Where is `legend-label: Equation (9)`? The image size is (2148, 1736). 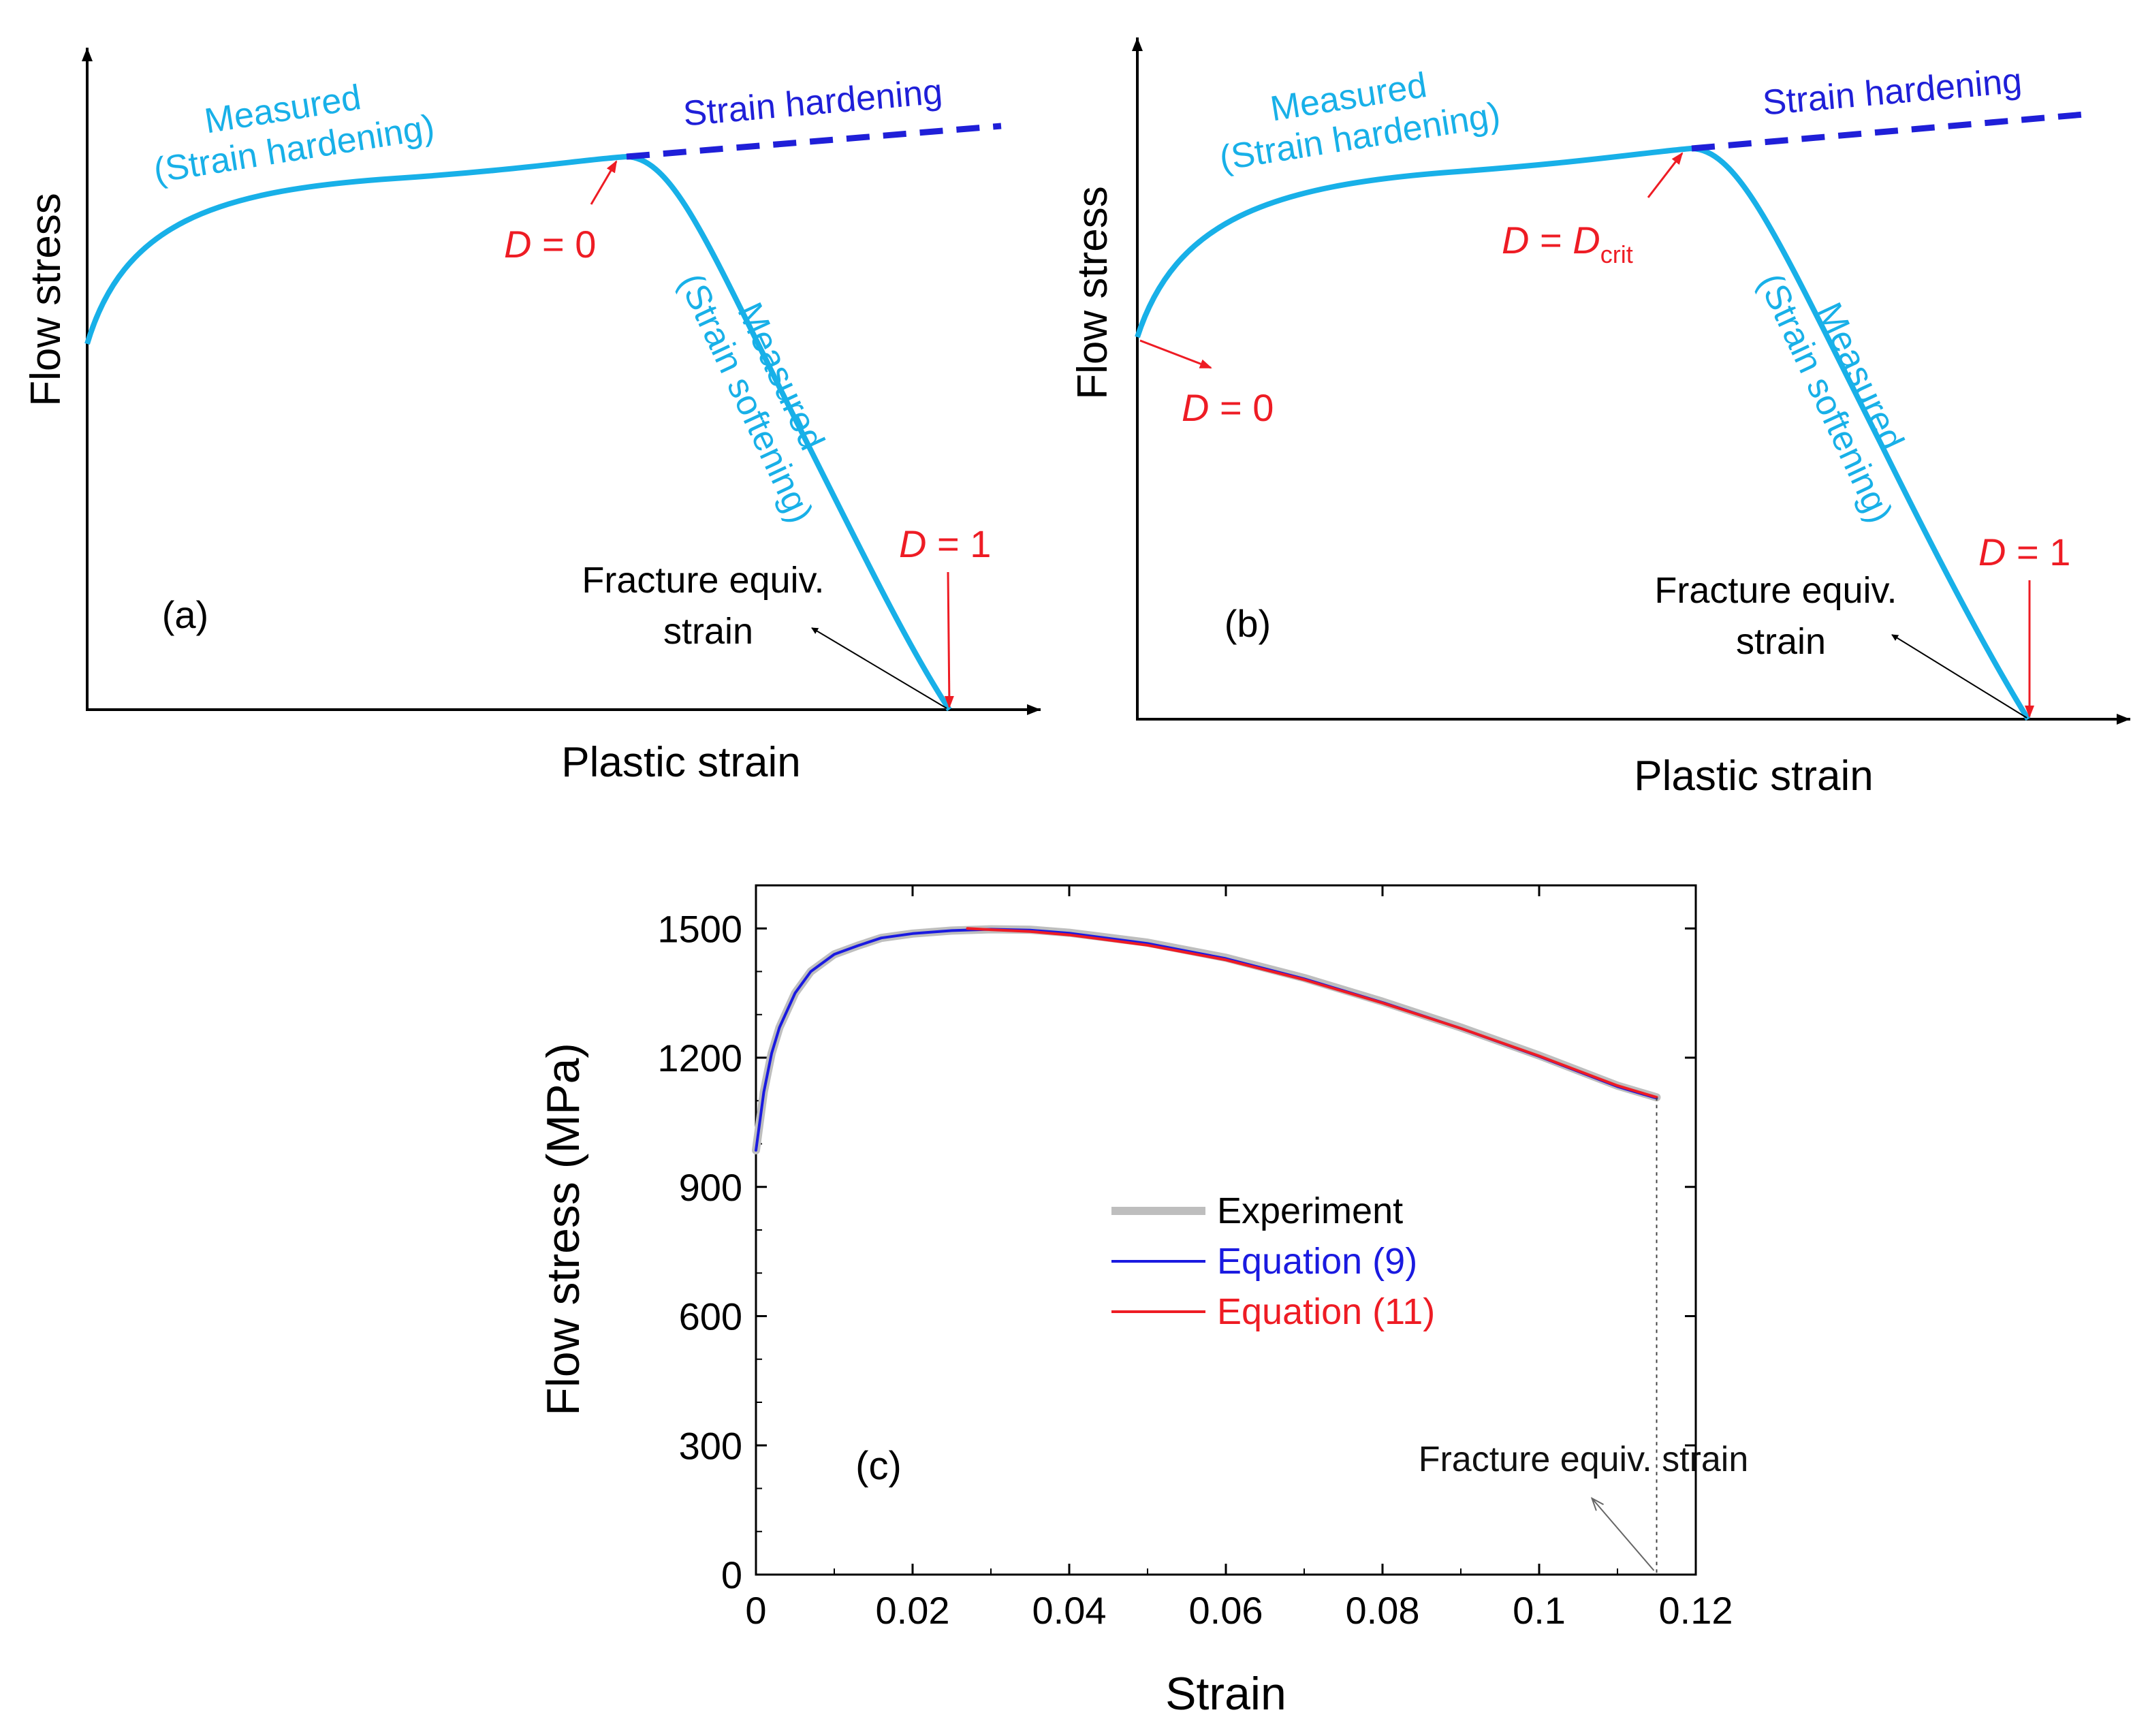
legend-label: Equation (9) is located at coordinates (1317, 1262).